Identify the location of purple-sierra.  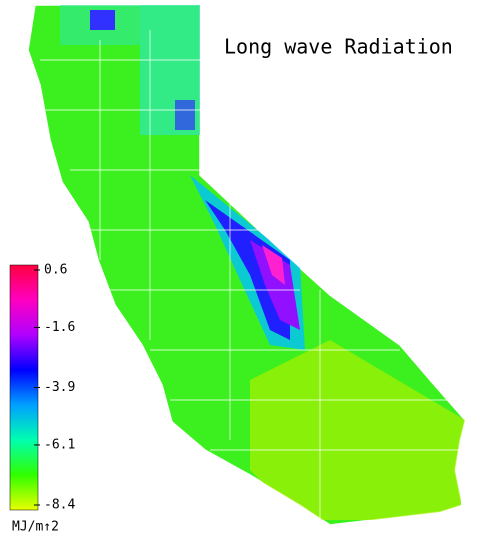
(275, 285).